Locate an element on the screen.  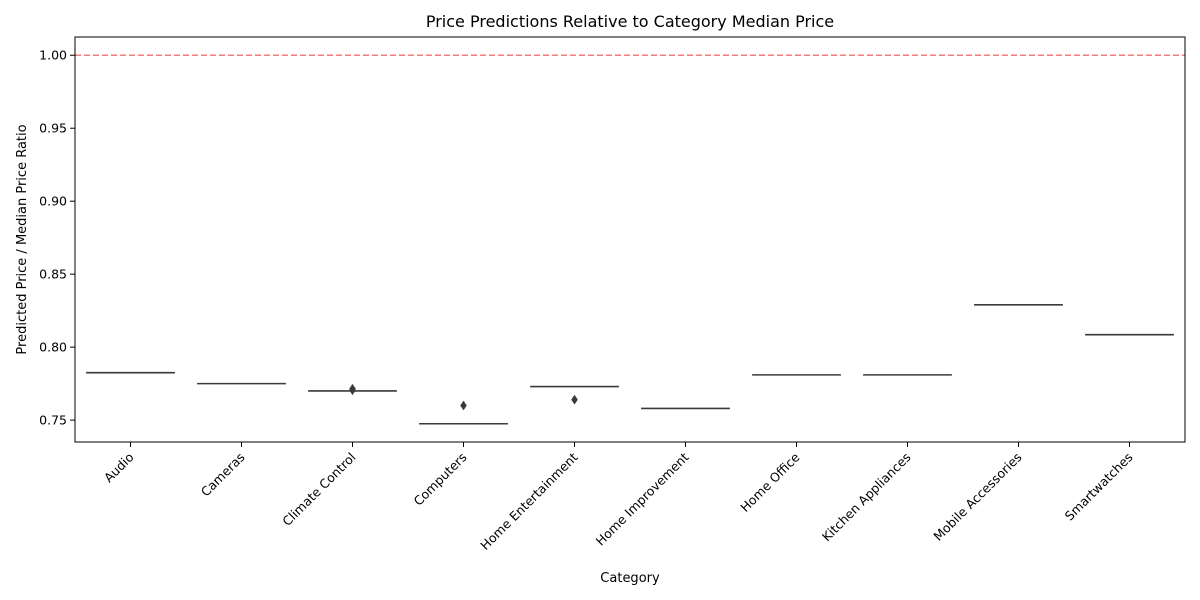
y-tick-label: 1.00 is located at coordinates (53, 55).